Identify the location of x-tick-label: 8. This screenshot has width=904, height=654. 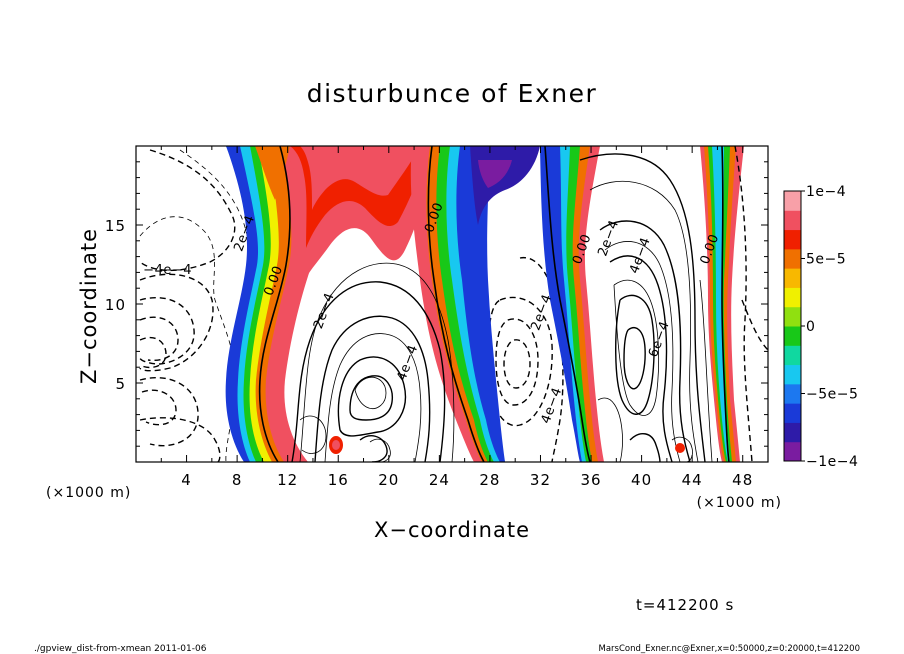
(237, 480).